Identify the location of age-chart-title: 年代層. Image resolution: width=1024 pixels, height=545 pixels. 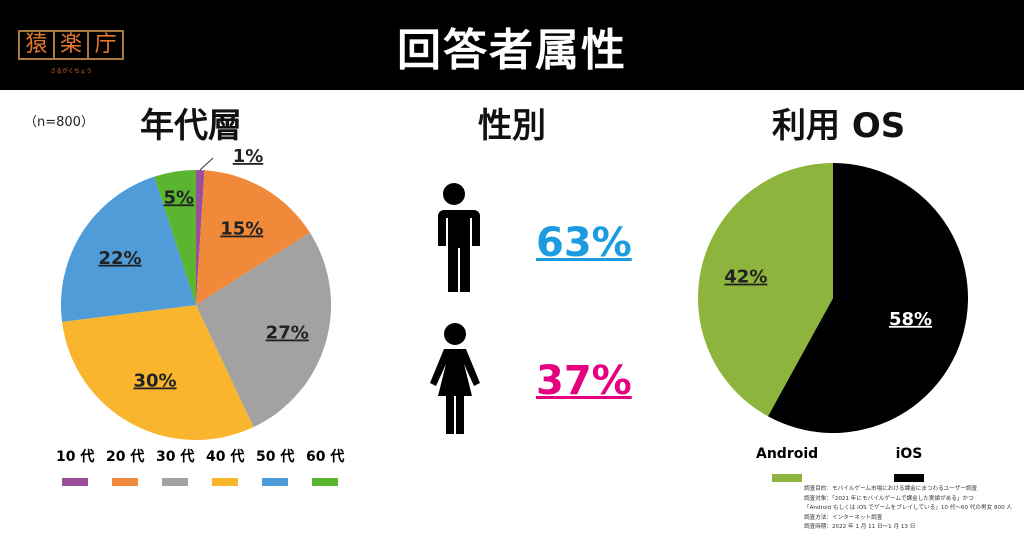
(191, 126).